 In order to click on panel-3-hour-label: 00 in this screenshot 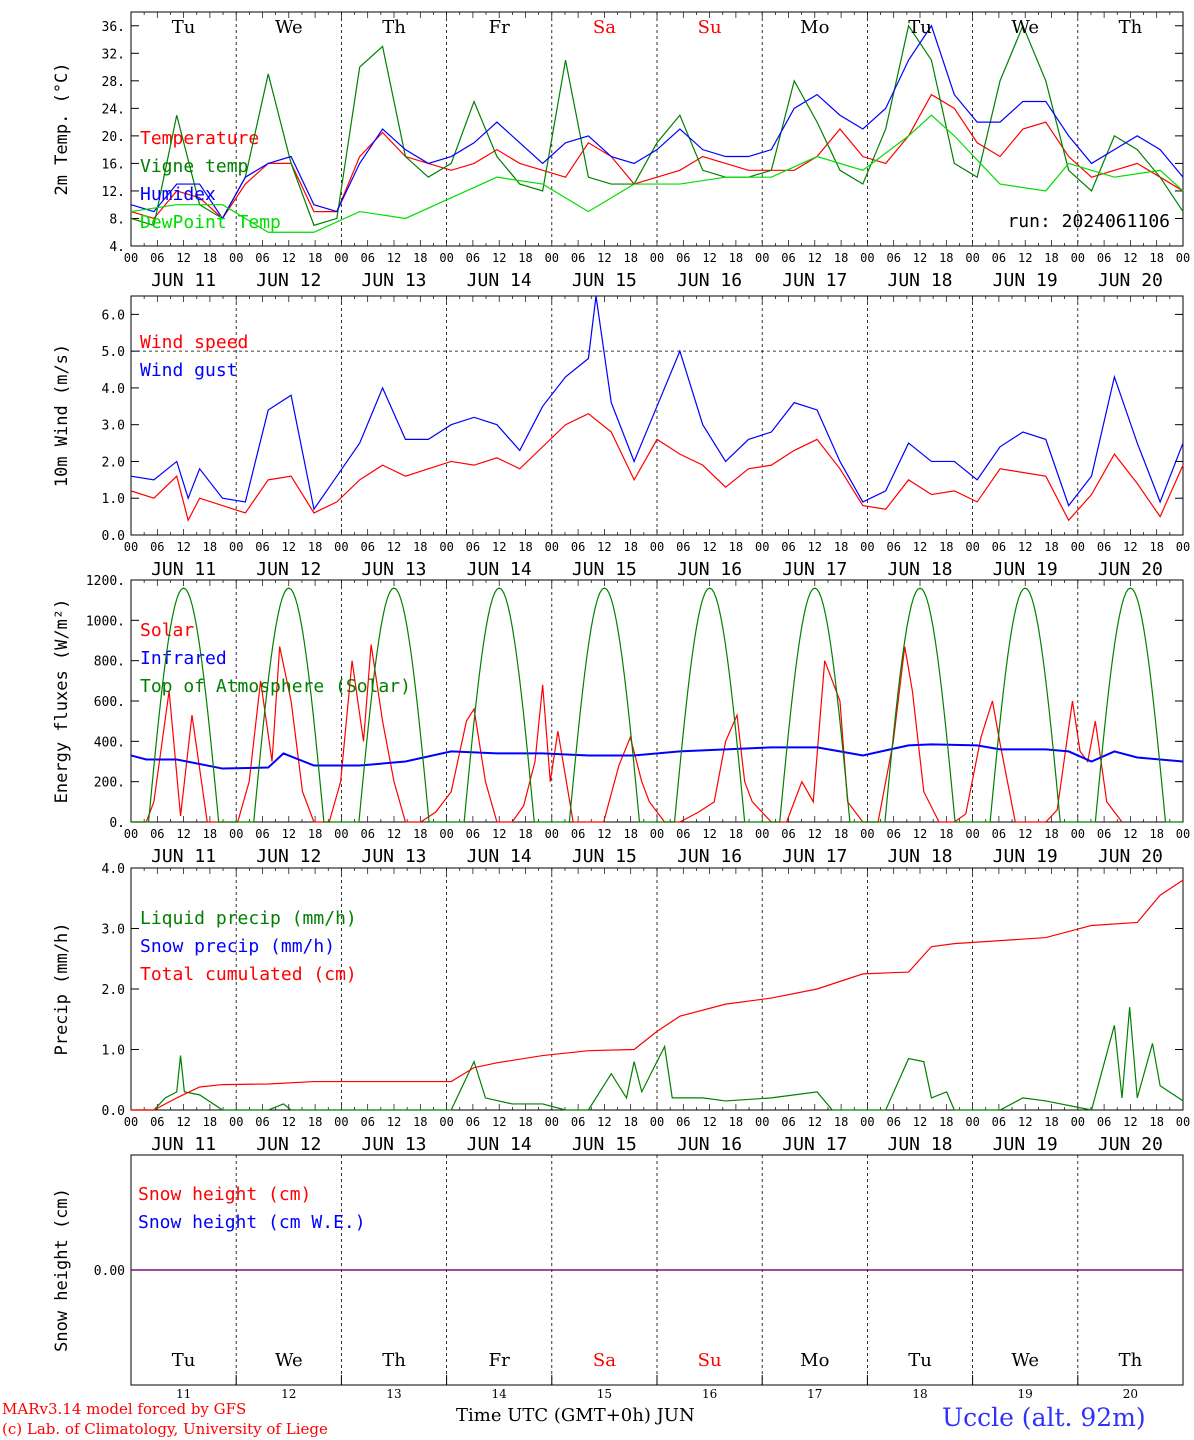, I will do `click(236, 834)`.